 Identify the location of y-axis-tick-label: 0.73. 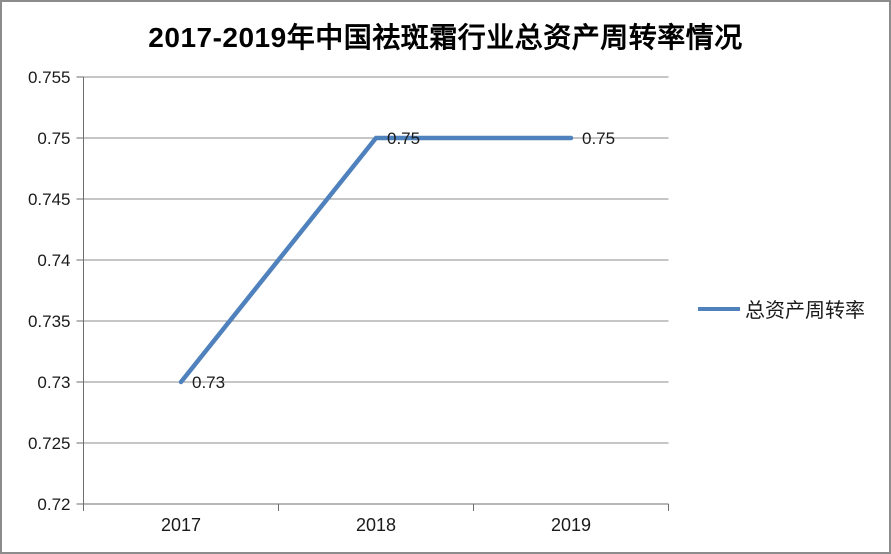
(53, 382).